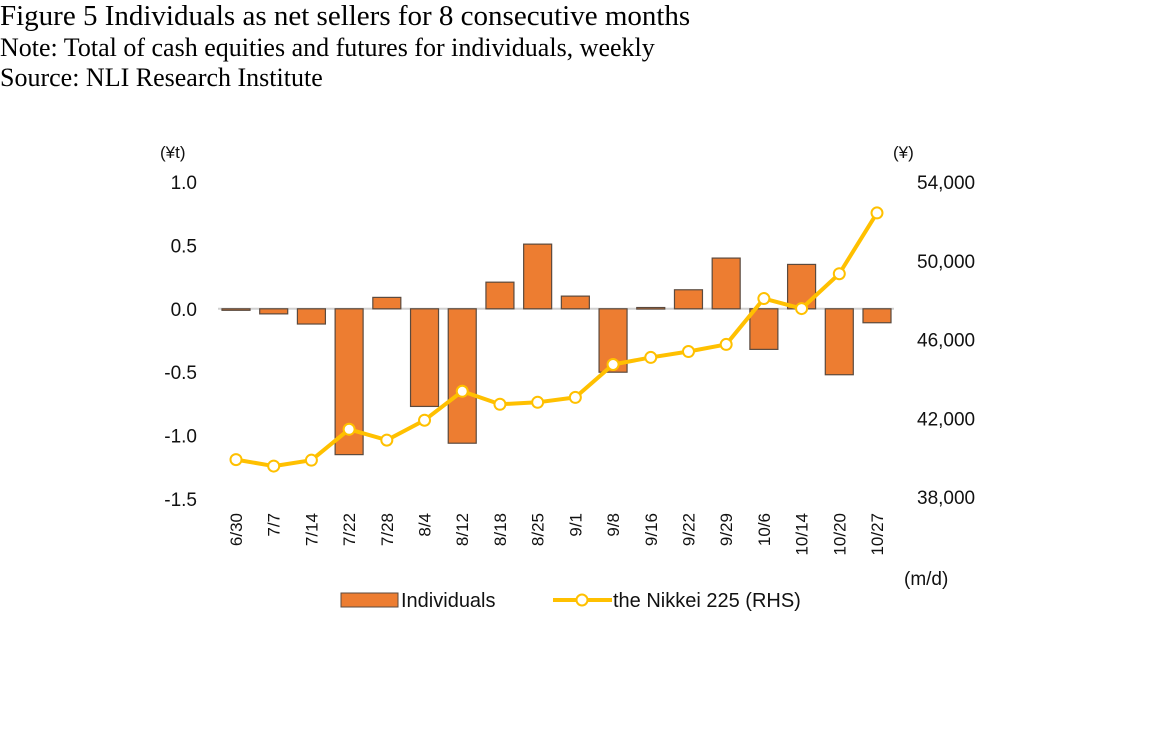 The image size is (1176, 738). Describe the element at coordinates (387, 529) in the screenshot. I see `x-tick-label: 7/28` at that location.